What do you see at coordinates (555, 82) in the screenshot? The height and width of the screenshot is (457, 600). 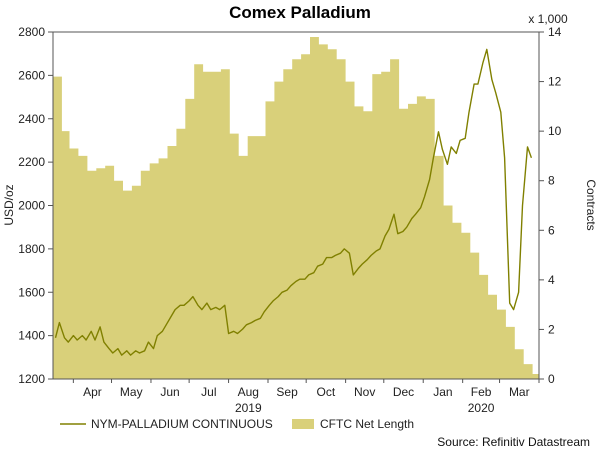 I see `right-tick-label: 12` at bounding box center [555, 82].